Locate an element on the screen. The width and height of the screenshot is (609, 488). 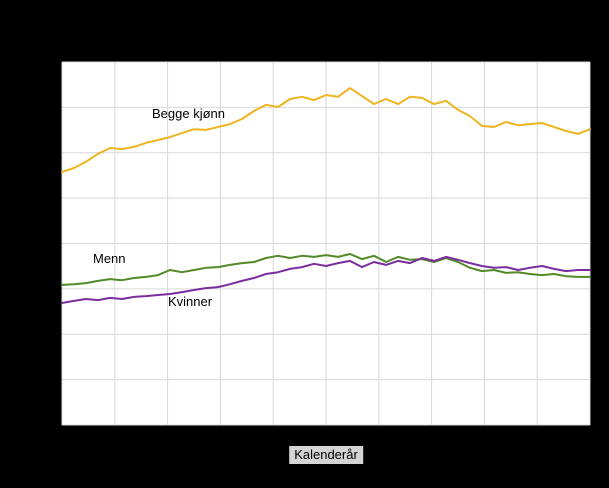
series-line-menn is located at coordinates (326, 269).